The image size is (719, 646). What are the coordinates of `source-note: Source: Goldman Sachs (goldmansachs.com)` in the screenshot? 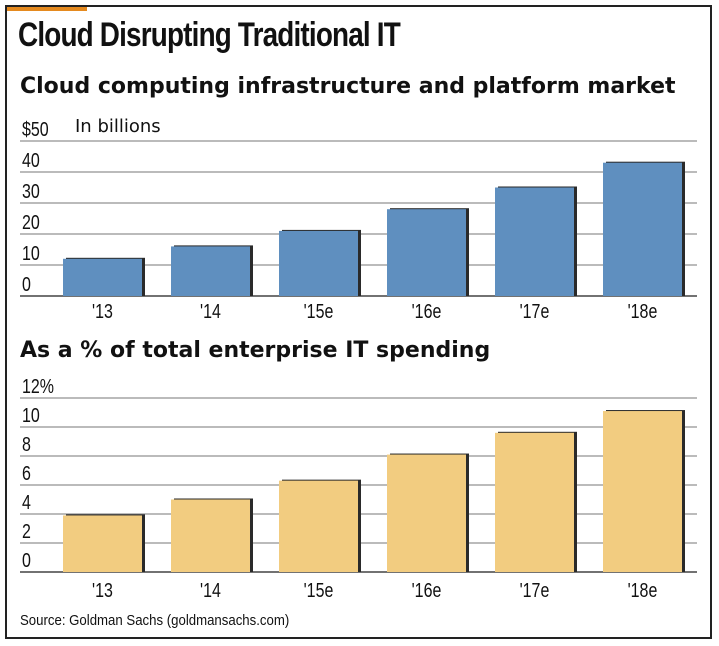 It's located at (155, 620).